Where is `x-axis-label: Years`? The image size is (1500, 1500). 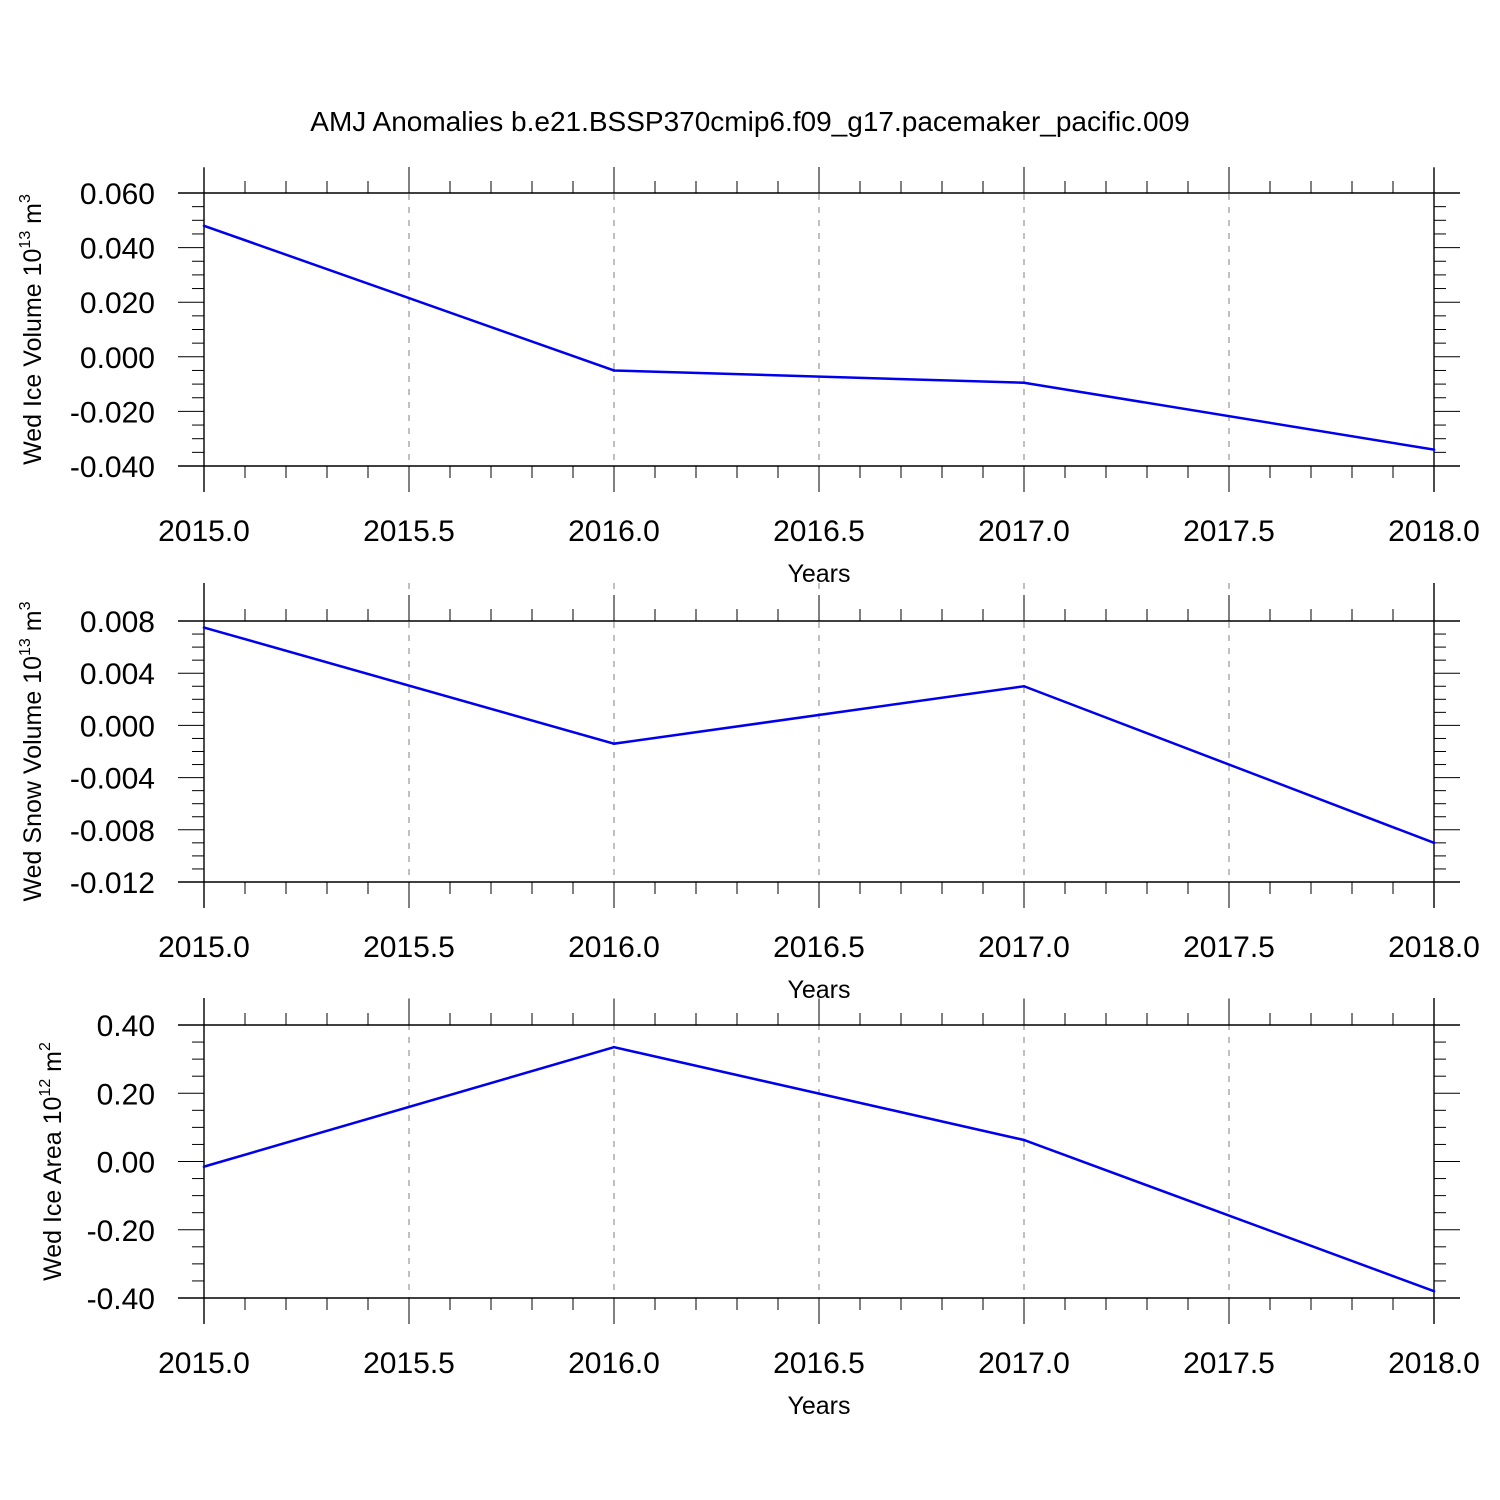
x-axis-label: Years is located at coordinates (818, 1406).